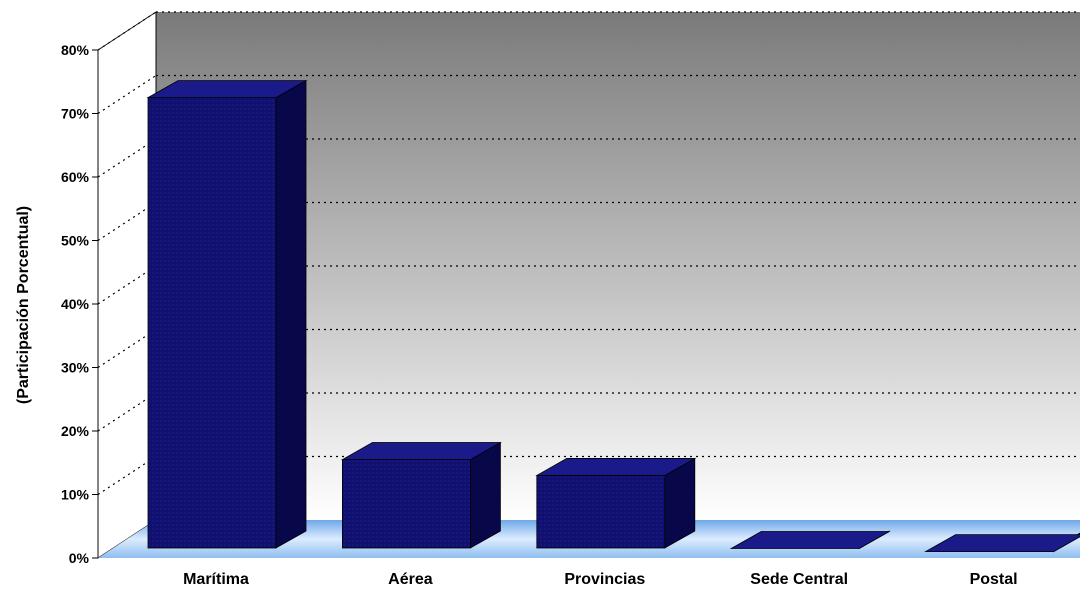  What do you see at coordinates (75, 304) in the screenshot?
I see `y-tick-label: 40%` at bounding box center [75, 304].